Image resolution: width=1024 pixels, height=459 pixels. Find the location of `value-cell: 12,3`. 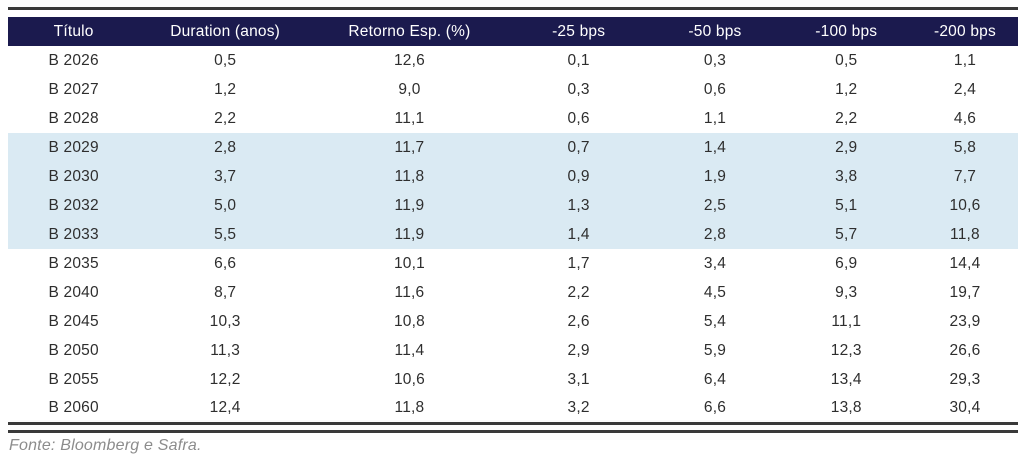

value-cell: 12,3 is located at coordinates (846, 350).